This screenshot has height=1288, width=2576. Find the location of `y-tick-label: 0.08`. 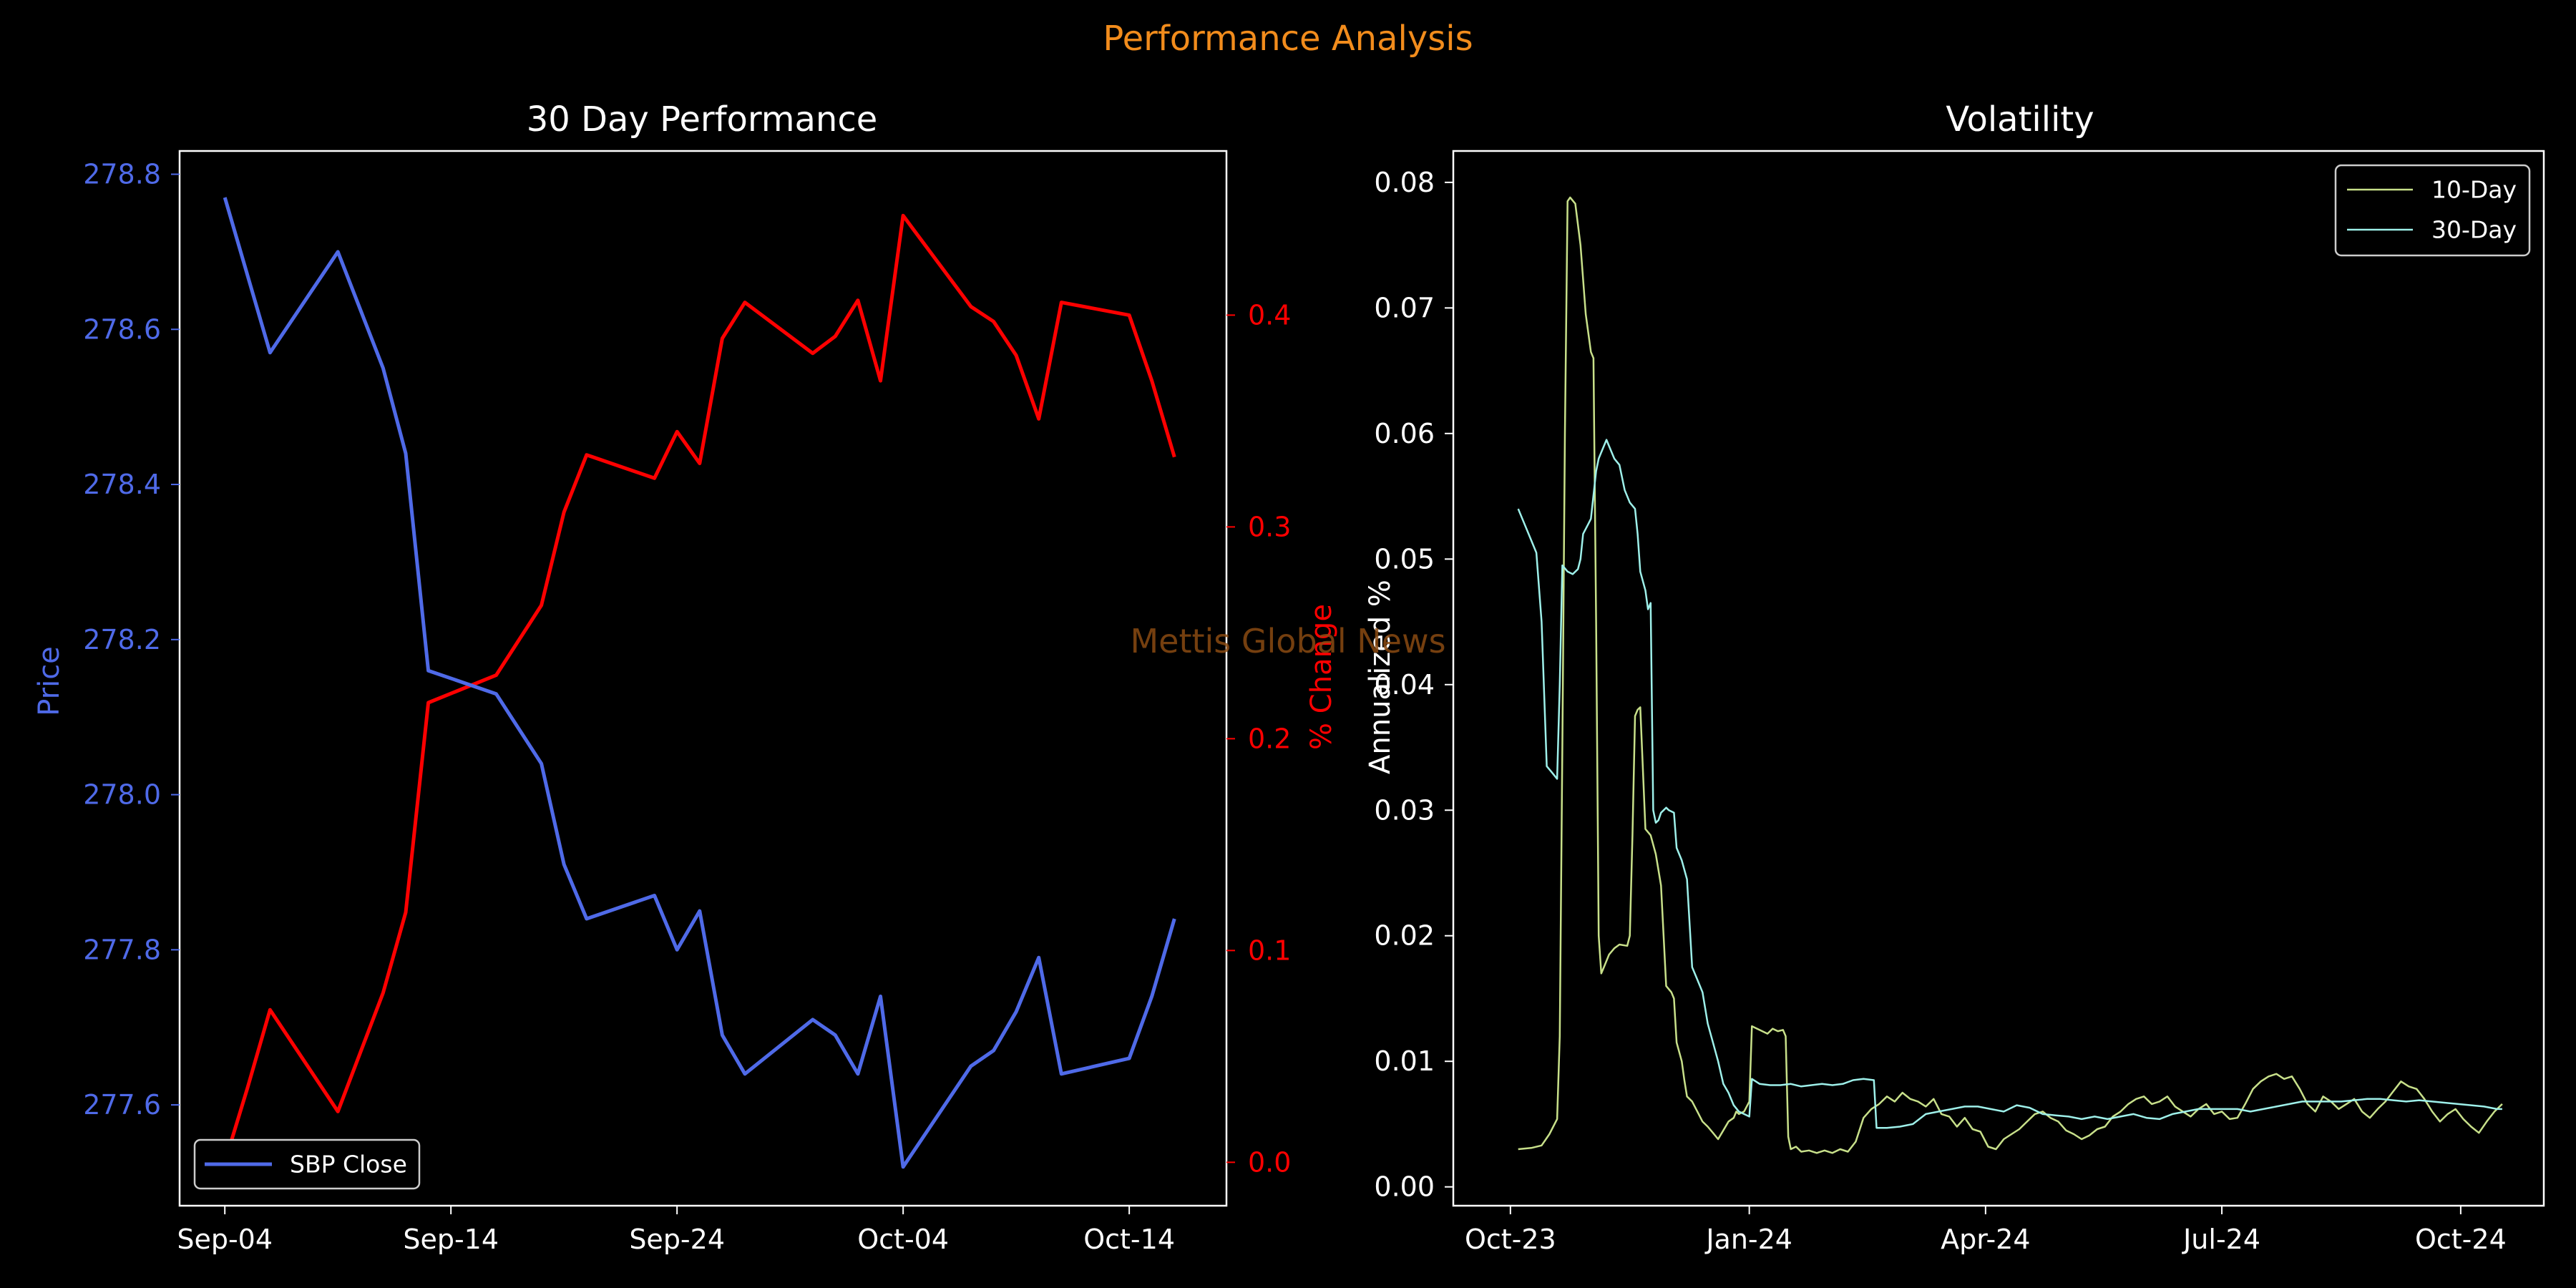

y-tick-label: 0.08 is located at coordinates (1404, 182).